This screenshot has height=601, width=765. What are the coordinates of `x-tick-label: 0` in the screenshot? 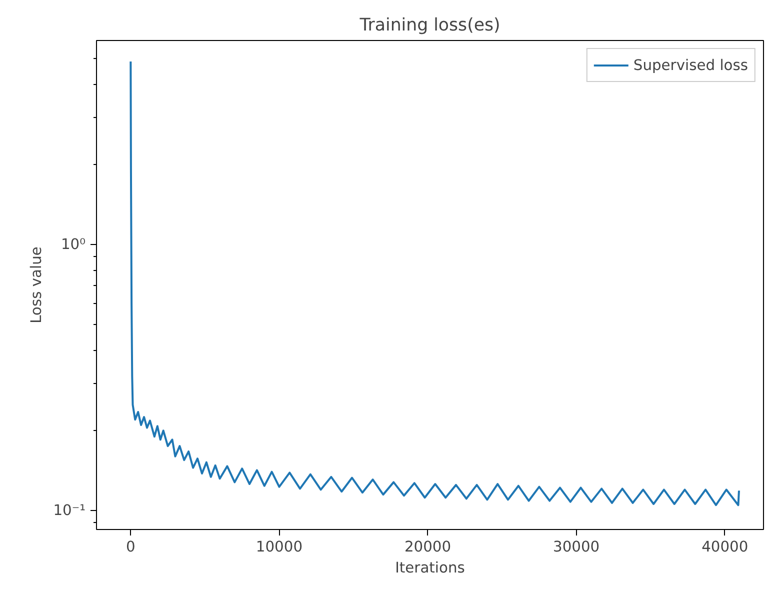 It's located at (131, 547).